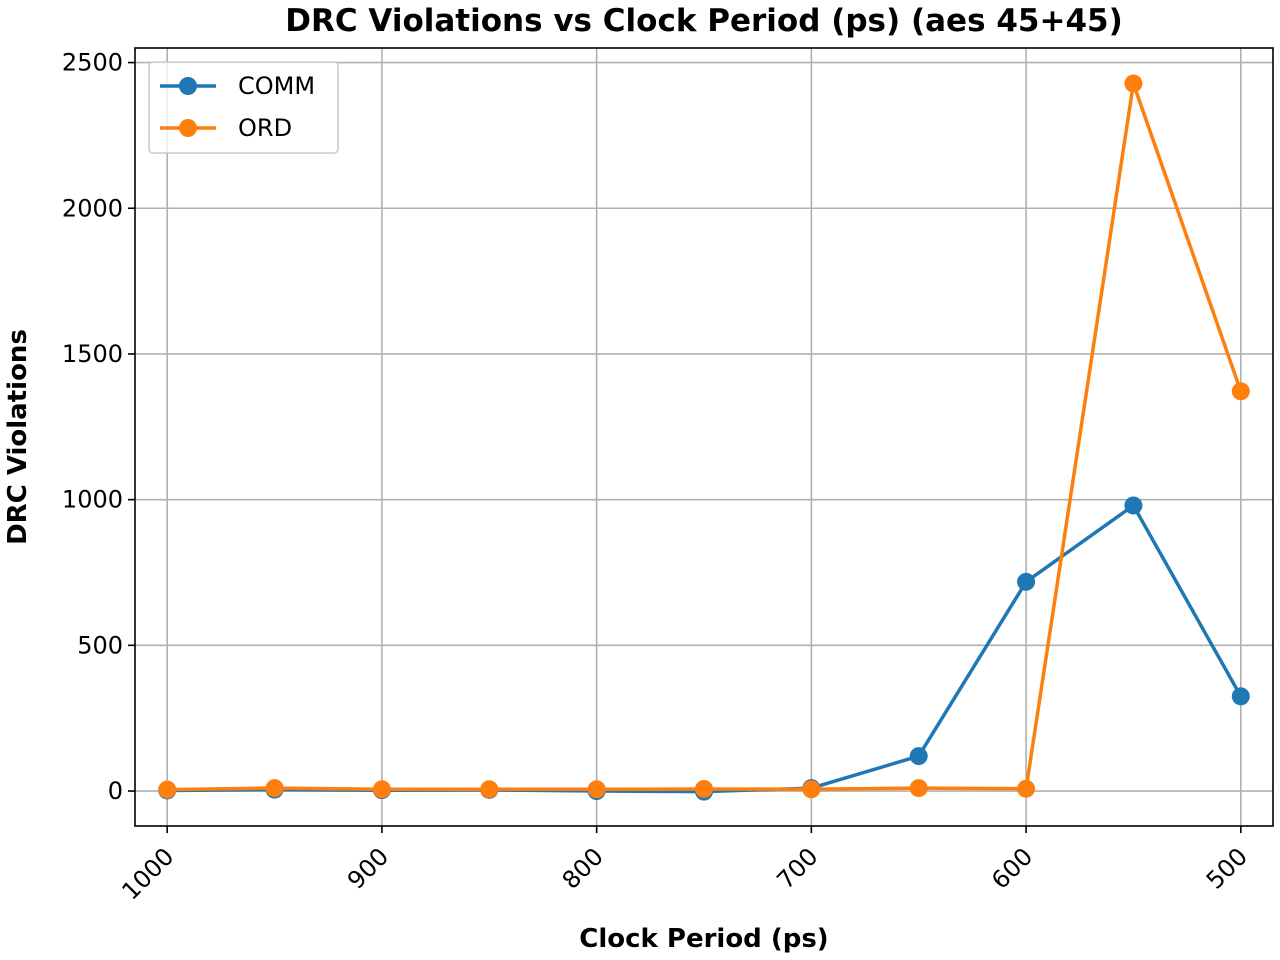 Image resolution: width=1280 pixels, height=960 pixels. What do you see at coordinates (100, 645) in the screenshot?
I see `y-tick-label: 500` at bounding box center [100, 645].